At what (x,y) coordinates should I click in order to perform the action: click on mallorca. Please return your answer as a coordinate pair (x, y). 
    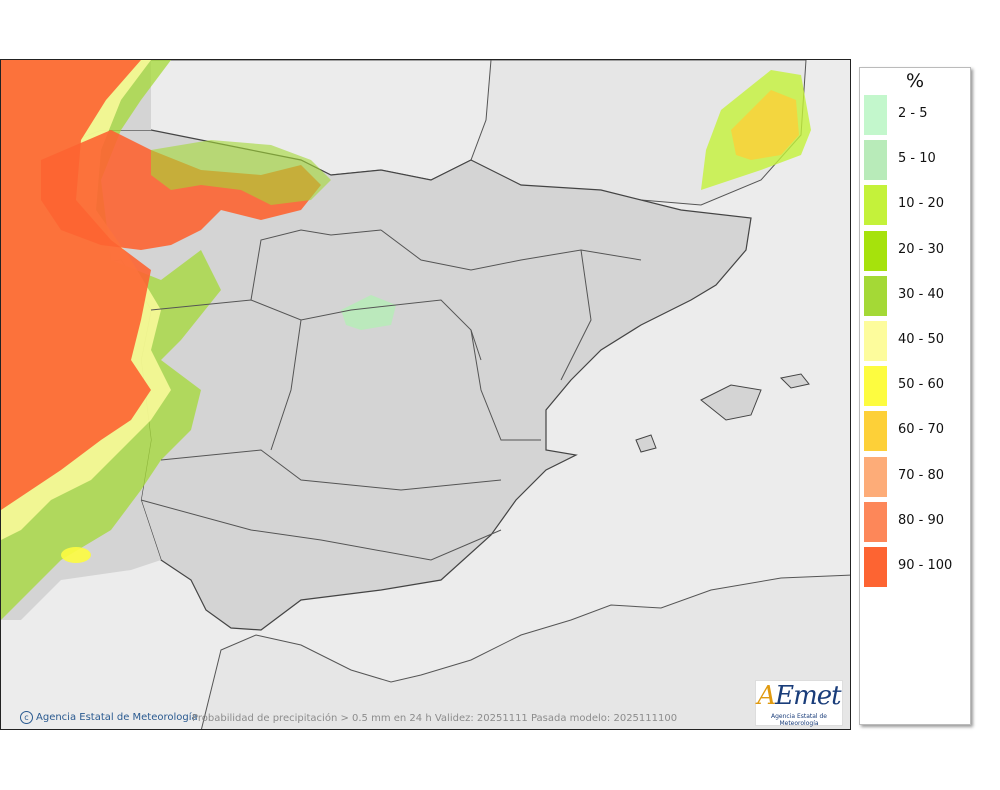
    Looking at the image, I should click on (731, 402).